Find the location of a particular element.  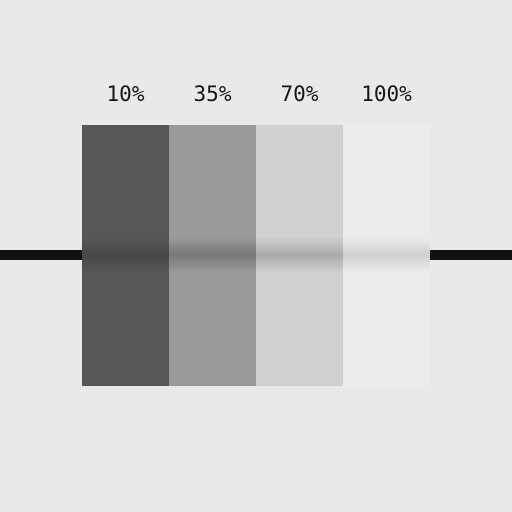

label-70: 70% is located at coordinates (299, 94).